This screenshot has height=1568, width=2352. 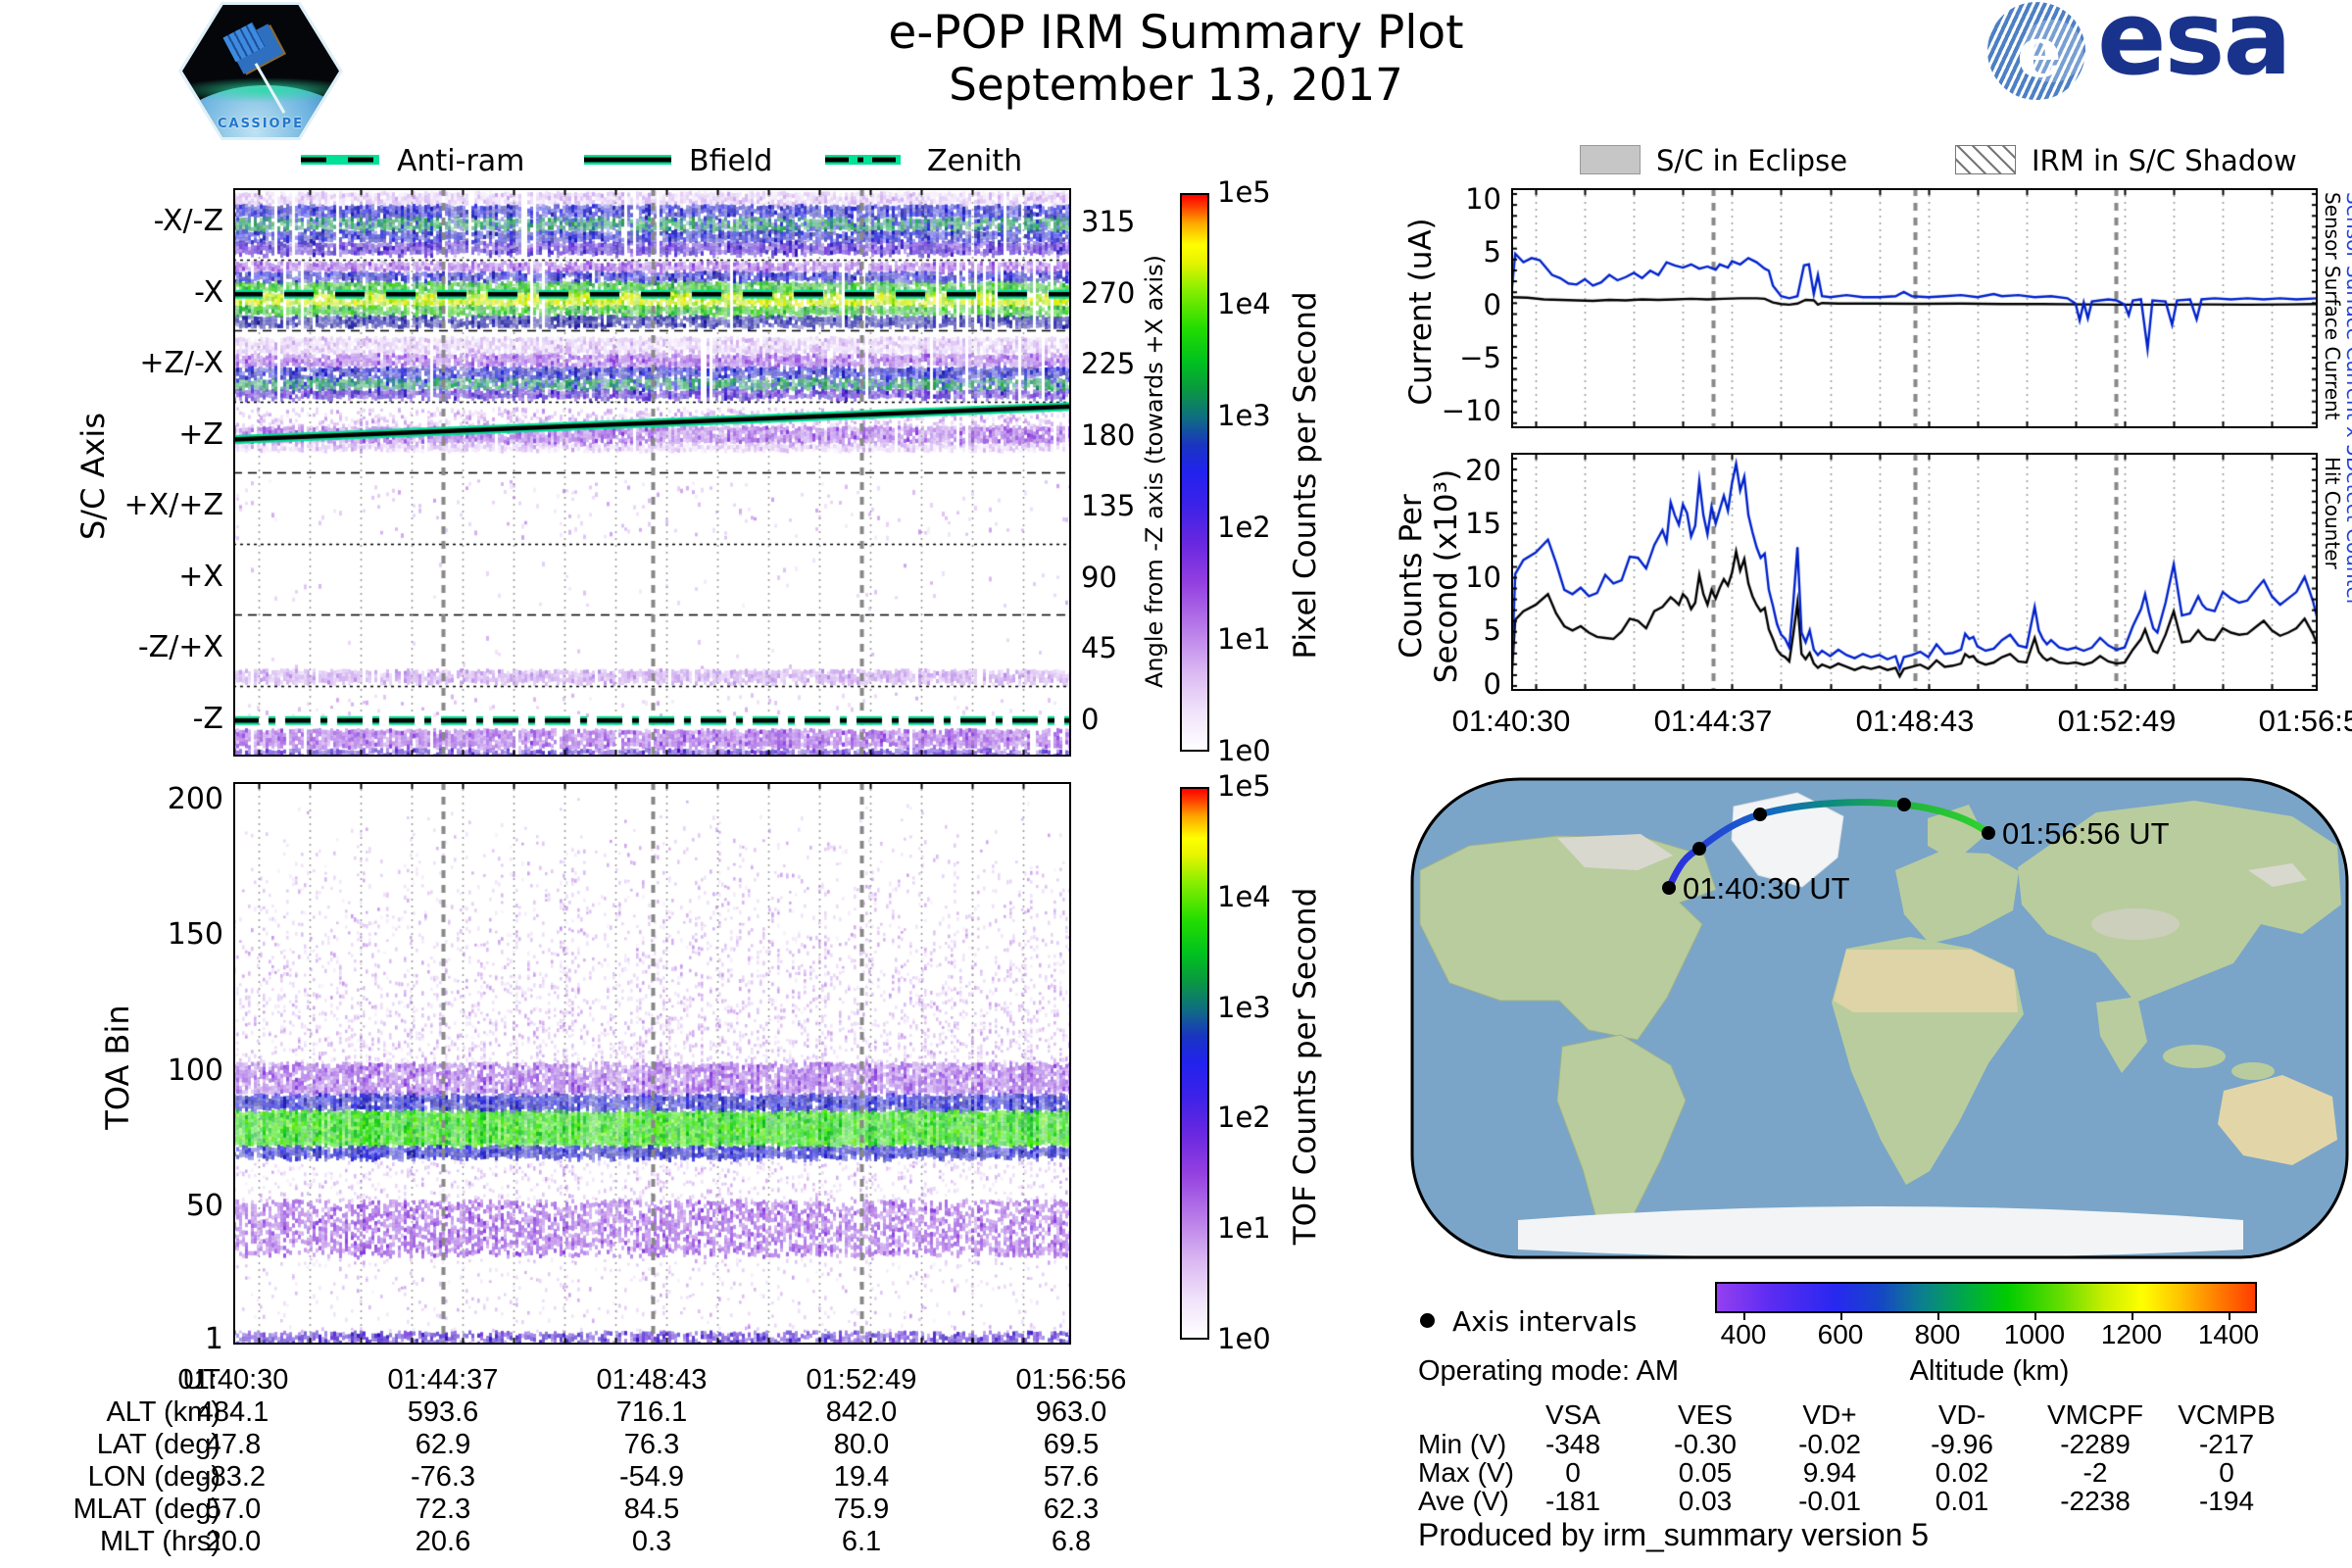 What do you see at coordinates (1244, 896) in the screenshot?
I see `tof-cbar-tick-1e4: 1e4` at bounding box center [1244, 896].